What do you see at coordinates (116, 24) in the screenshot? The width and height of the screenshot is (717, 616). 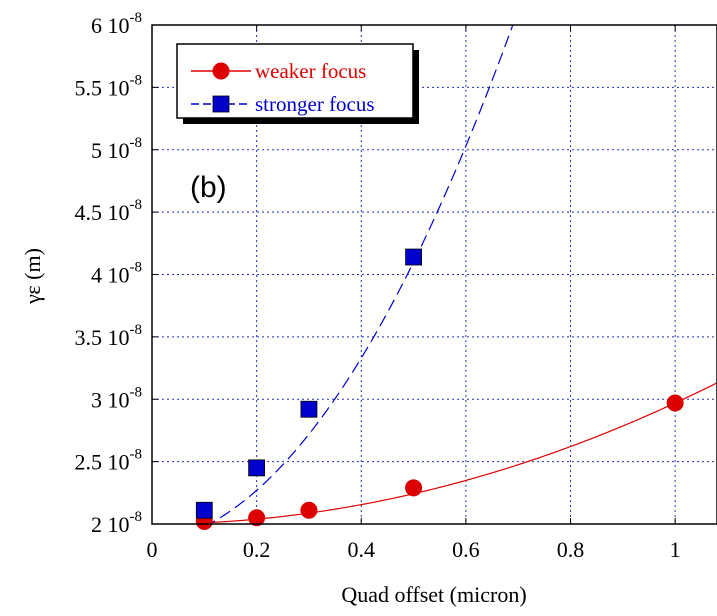 I see `y-tick-label: 6 10-8` at bounding box center [116, 24].